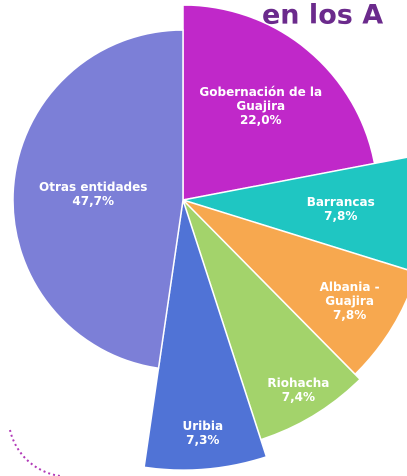 This screenshot has height=476, width=407. What do you see at coordinates (294, 213) in the screenshot?
I see `pie-slice` at bounding box center [294, 213].